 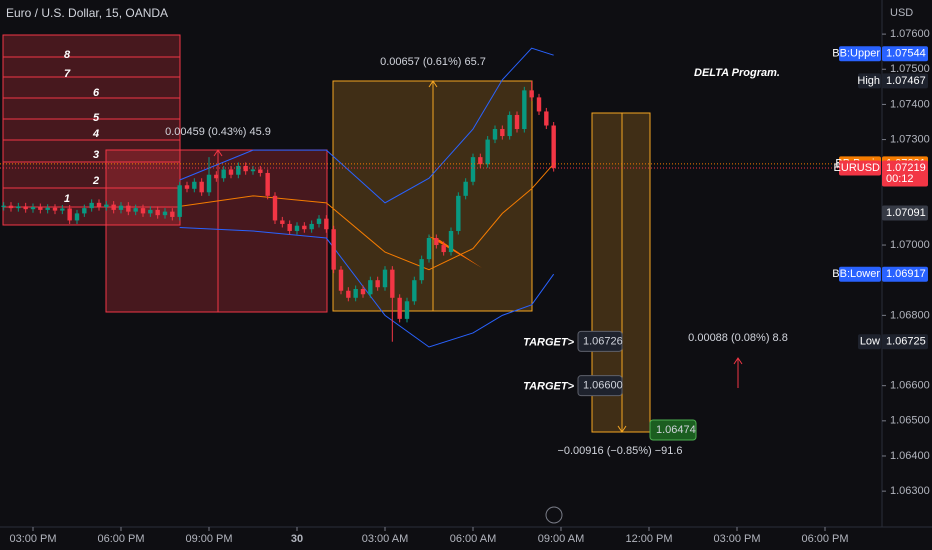 What do you see at coordinates (95, 181) in the screenshot?
I see `level-label: 2` at bounding box center [95, 181].